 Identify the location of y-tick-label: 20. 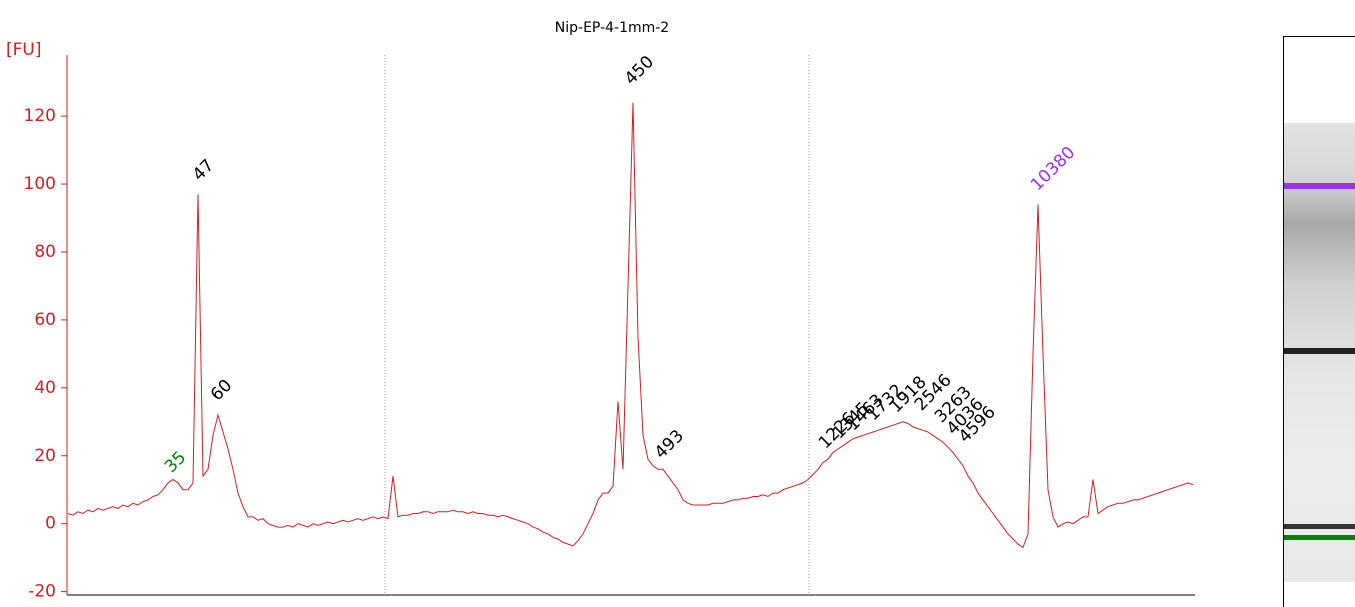
(45, 456).